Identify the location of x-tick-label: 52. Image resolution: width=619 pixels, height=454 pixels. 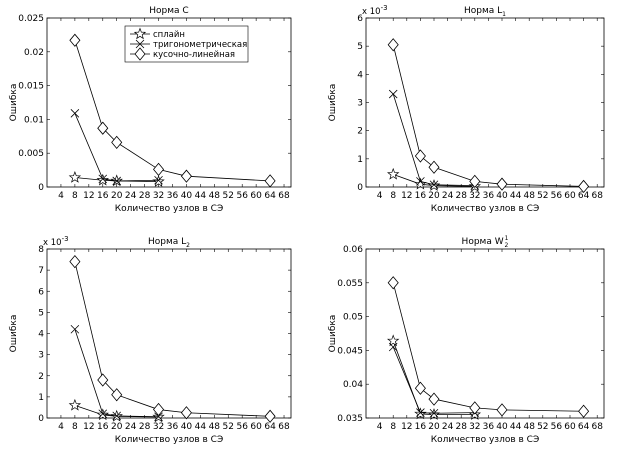
(542, 427).